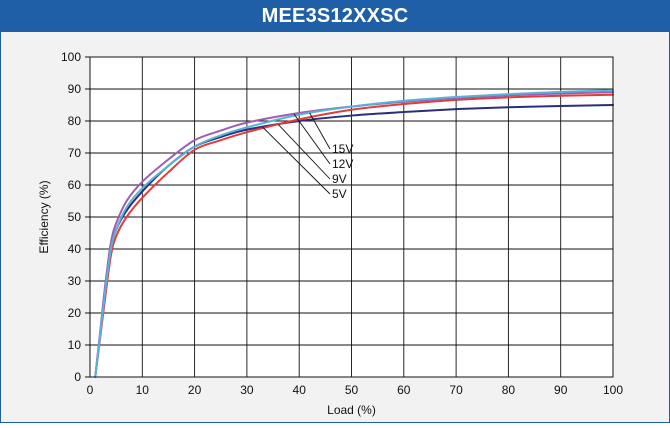  Describe the element at coordinates (75, 121) in the screenshot. I see `y-tick-label: 80` at that location.